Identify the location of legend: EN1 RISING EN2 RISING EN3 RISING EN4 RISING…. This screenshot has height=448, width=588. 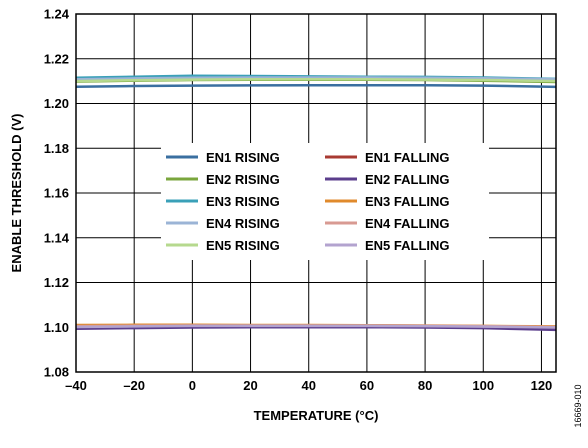
(308, 201).